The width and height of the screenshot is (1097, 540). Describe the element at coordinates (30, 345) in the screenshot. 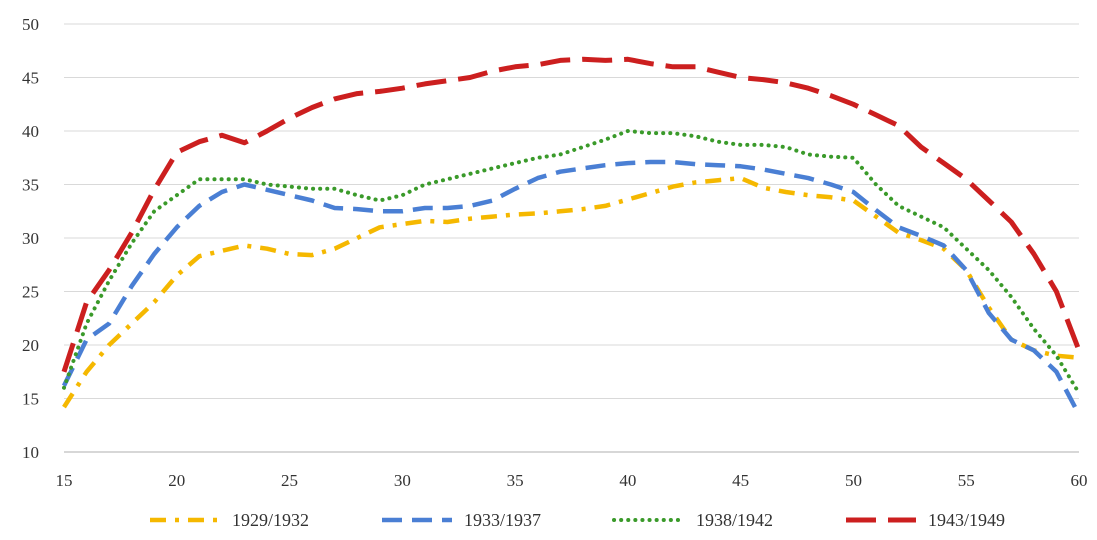

I see `y-tick-label: 20` at that location.